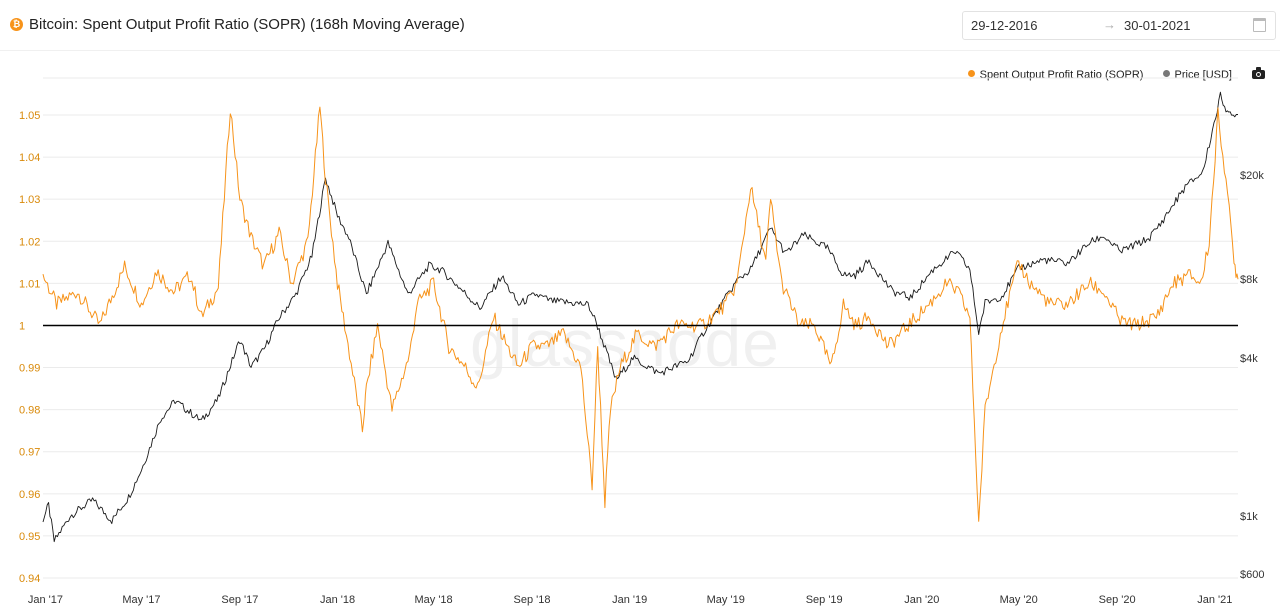  I want to click on legend-dot-sopr, so click(971, 73).